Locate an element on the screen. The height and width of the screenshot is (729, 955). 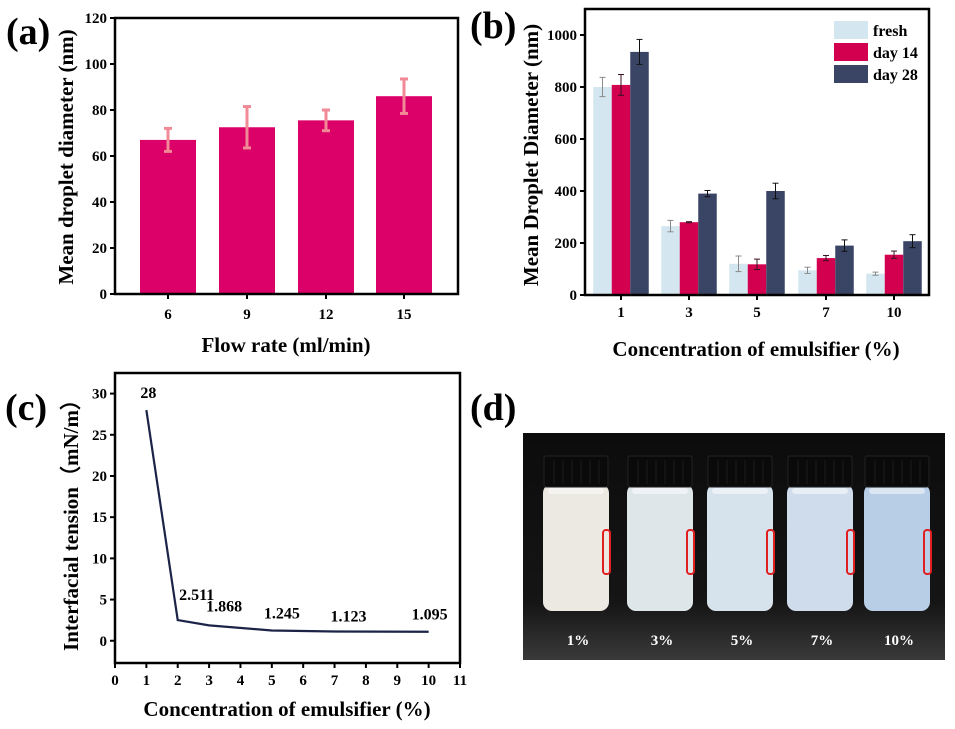
vial: 7% is located at coordinates (821, 552).